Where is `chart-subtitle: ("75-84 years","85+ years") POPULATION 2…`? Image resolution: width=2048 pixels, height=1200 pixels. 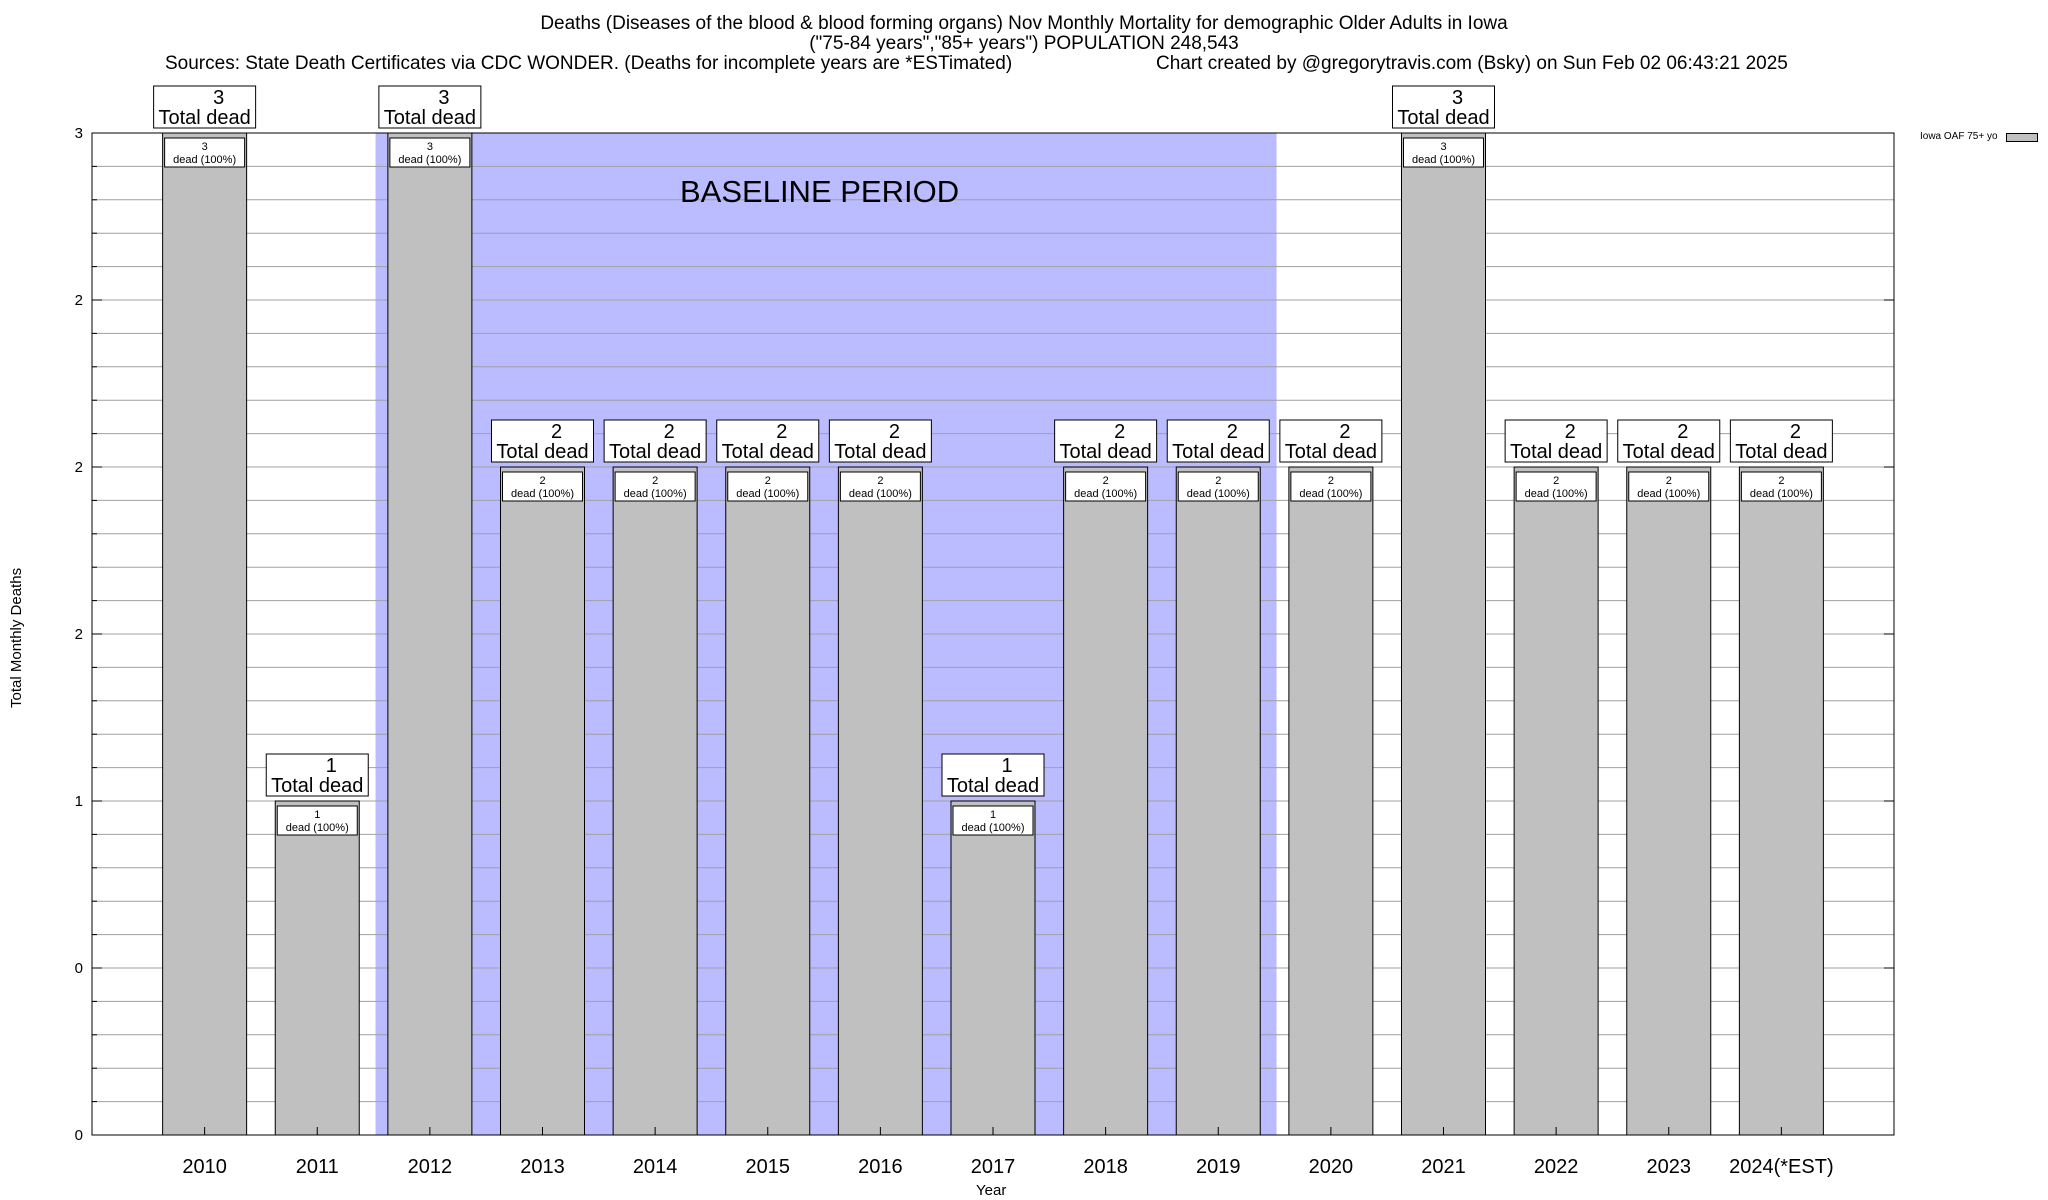
chart-subtitle: ("75-84 years","85+ years") POPULATION 2… is located at coordinates (1024, 43).